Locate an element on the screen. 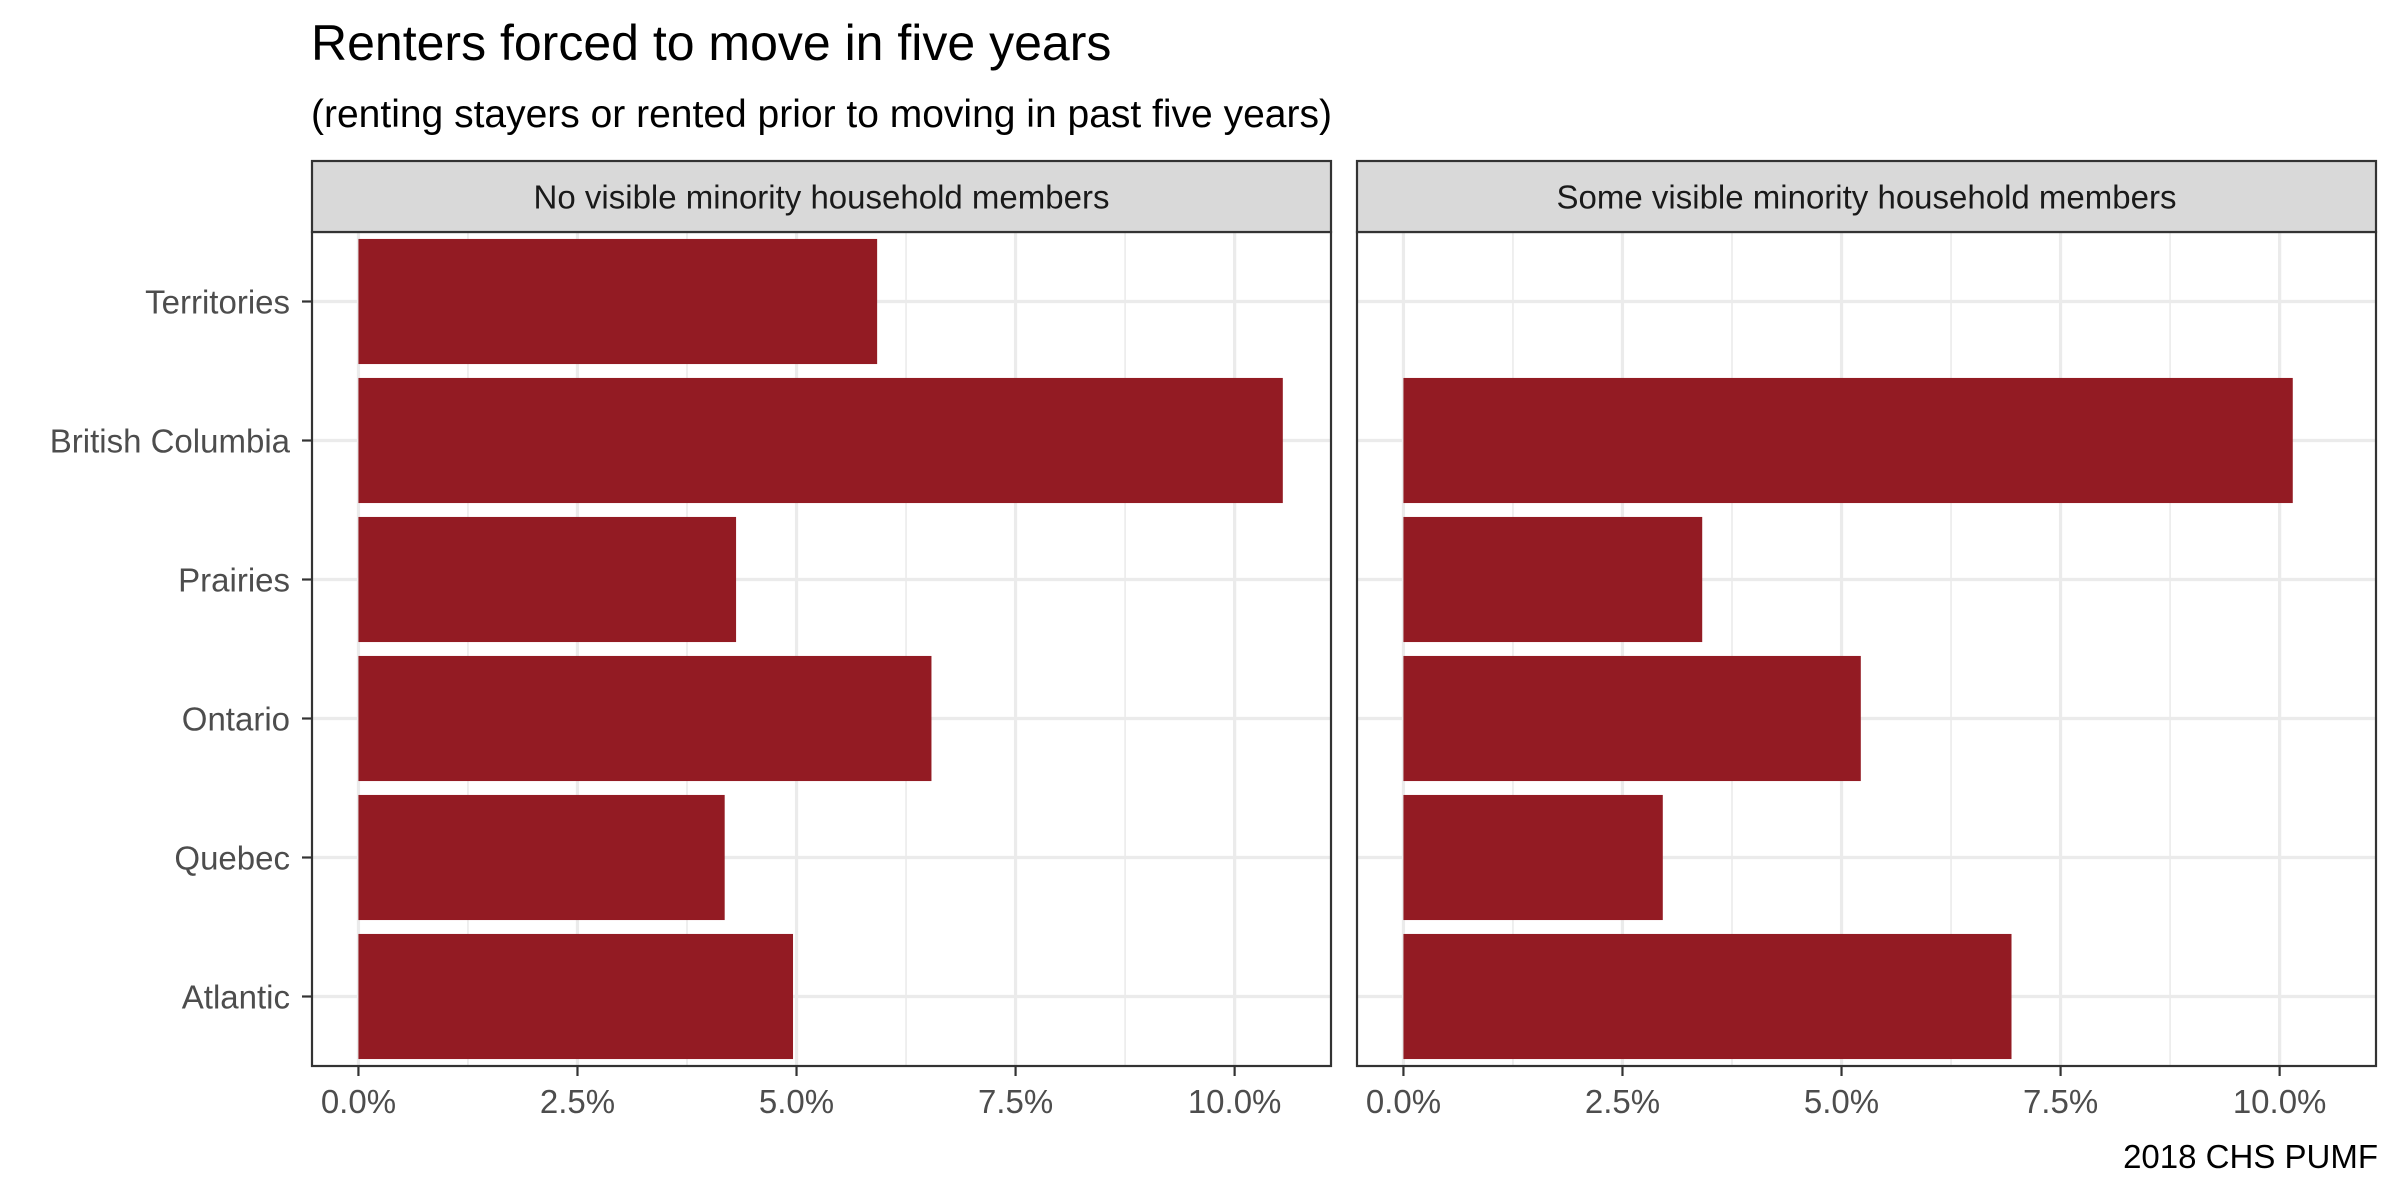 The height and width of the screenshot is (1200, 2400). y-tick-label: Atlantic is located at coordinates (236, 997).